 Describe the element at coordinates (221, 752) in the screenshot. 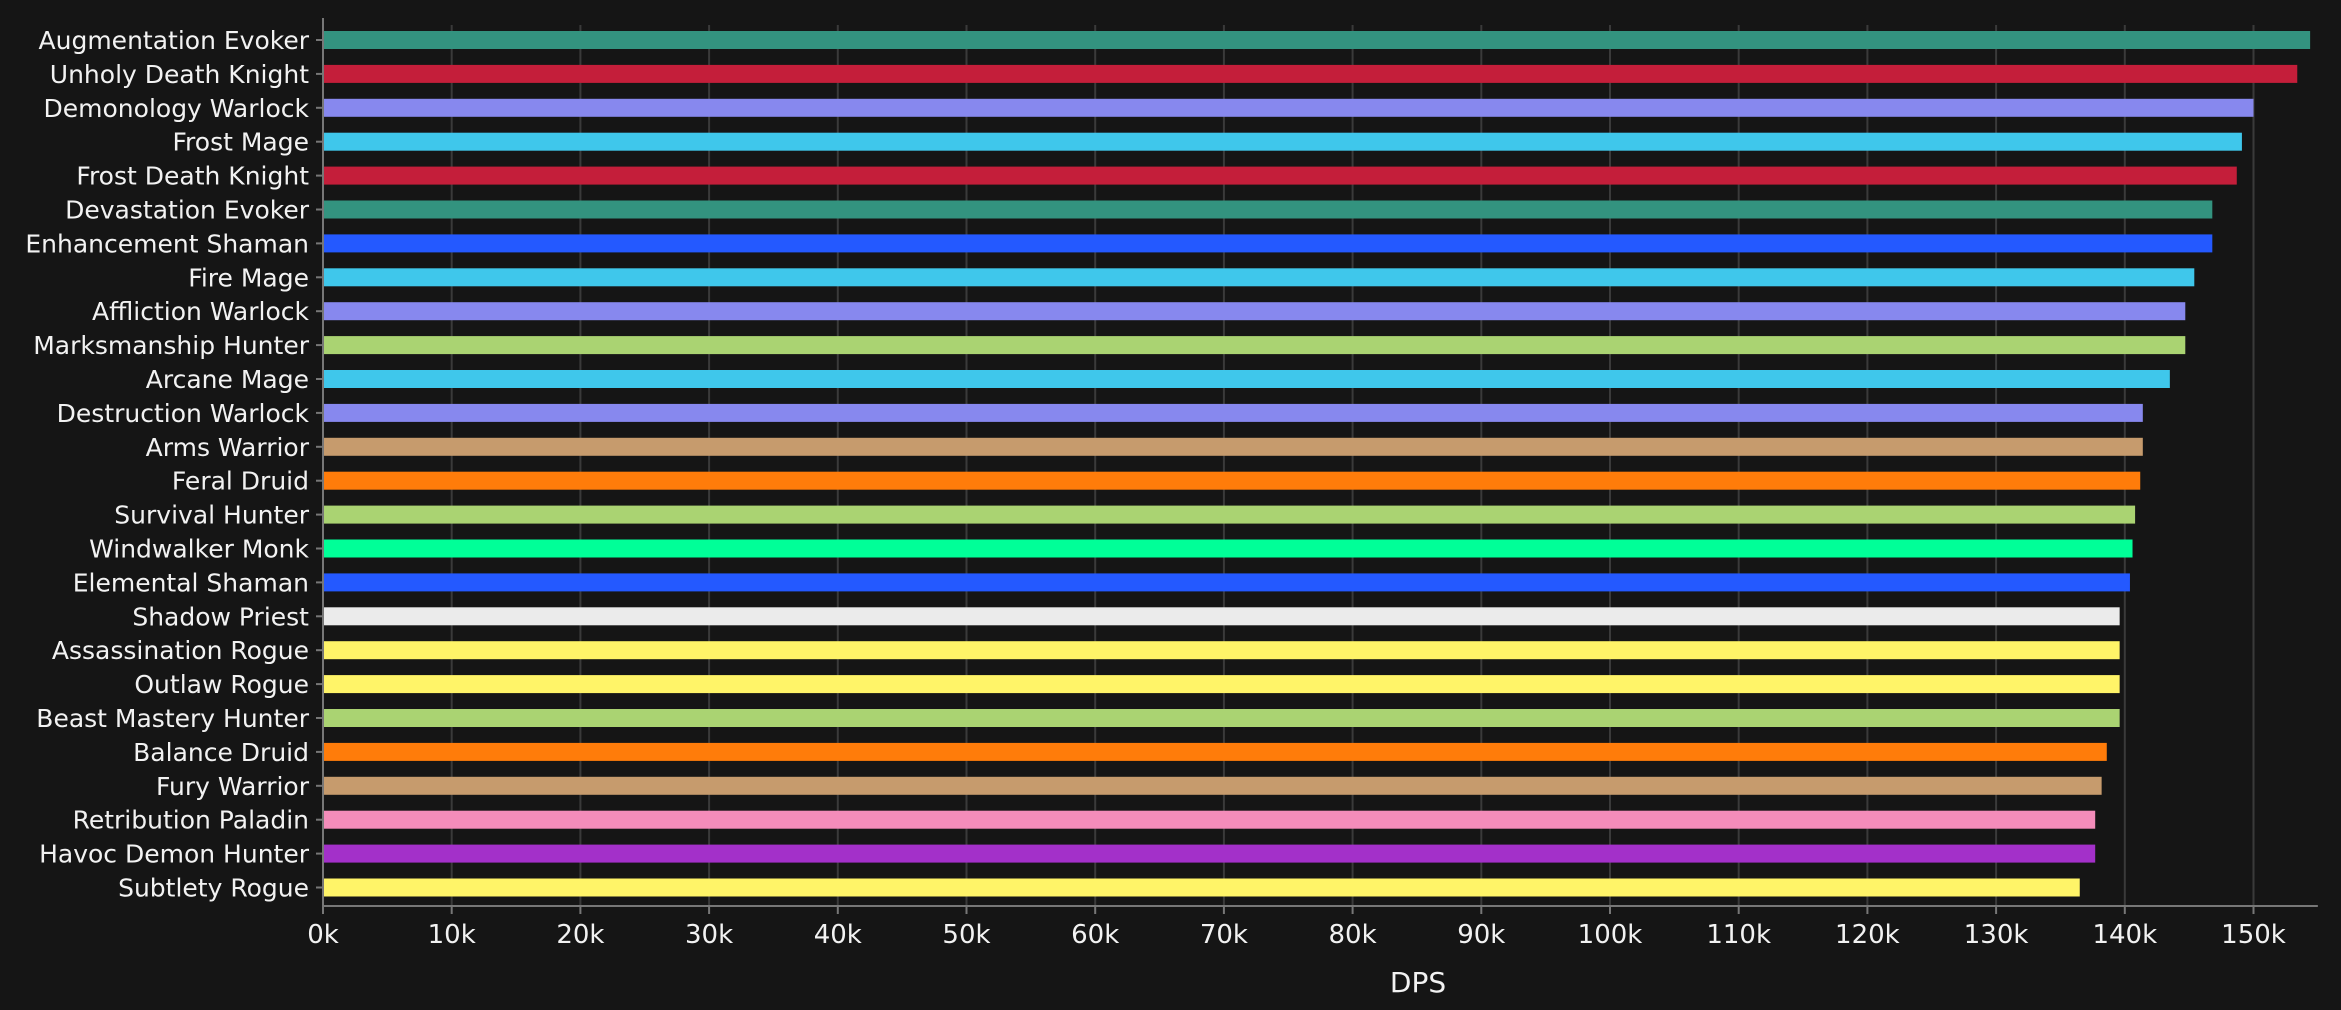

I see `y-tick-label: Balance Druid` at that location.